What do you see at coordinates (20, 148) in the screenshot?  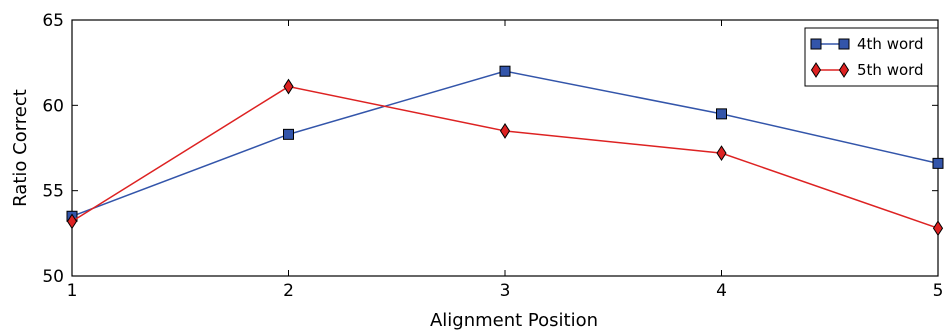 I see `y-axis-label: Ratio Correct` at bounding box center [20, 148].